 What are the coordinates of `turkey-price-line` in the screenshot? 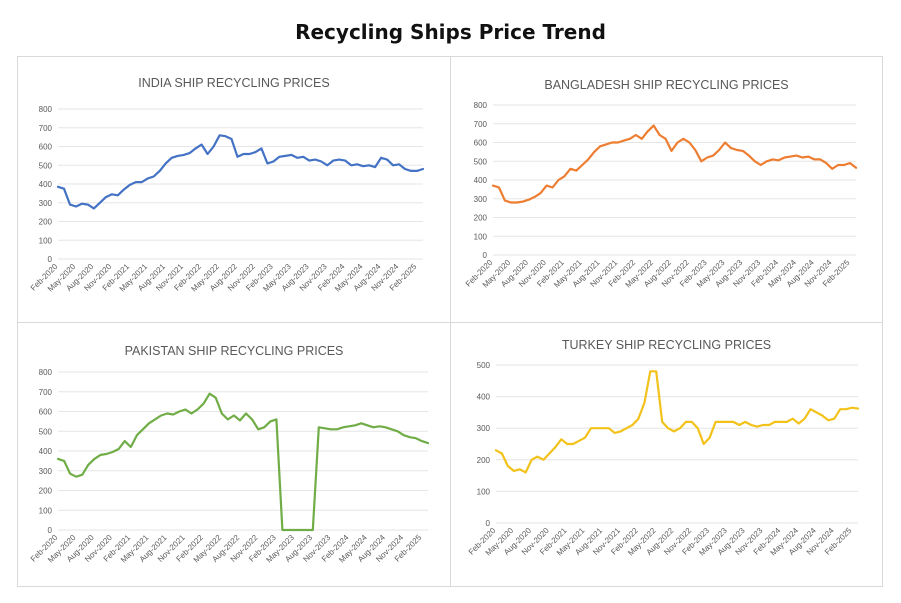 It's located at (677, 422).